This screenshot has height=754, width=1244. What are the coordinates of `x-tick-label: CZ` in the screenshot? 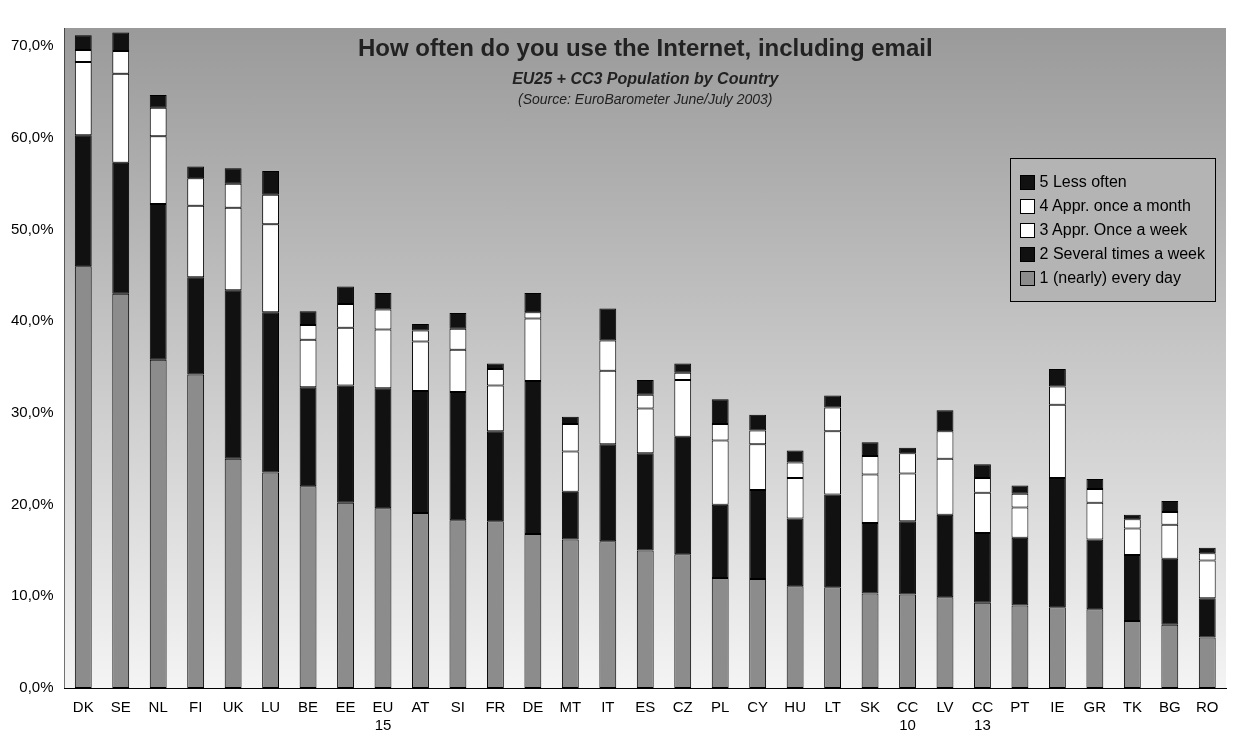 It's located at (682, 707).